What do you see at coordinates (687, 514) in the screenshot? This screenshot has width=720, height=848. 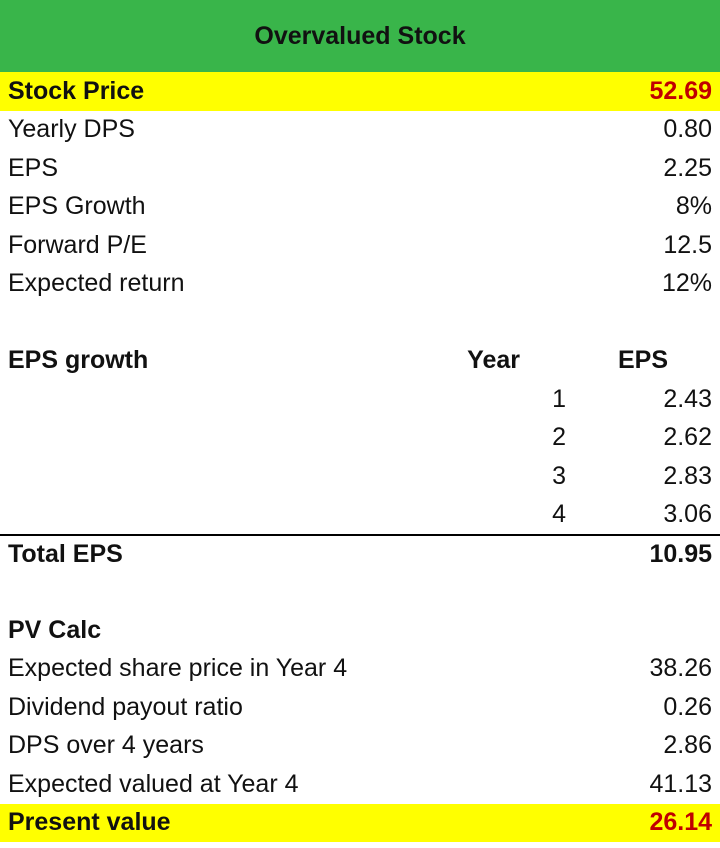 I see `eps-cell: 3.06` at bounding box center [687, 514].